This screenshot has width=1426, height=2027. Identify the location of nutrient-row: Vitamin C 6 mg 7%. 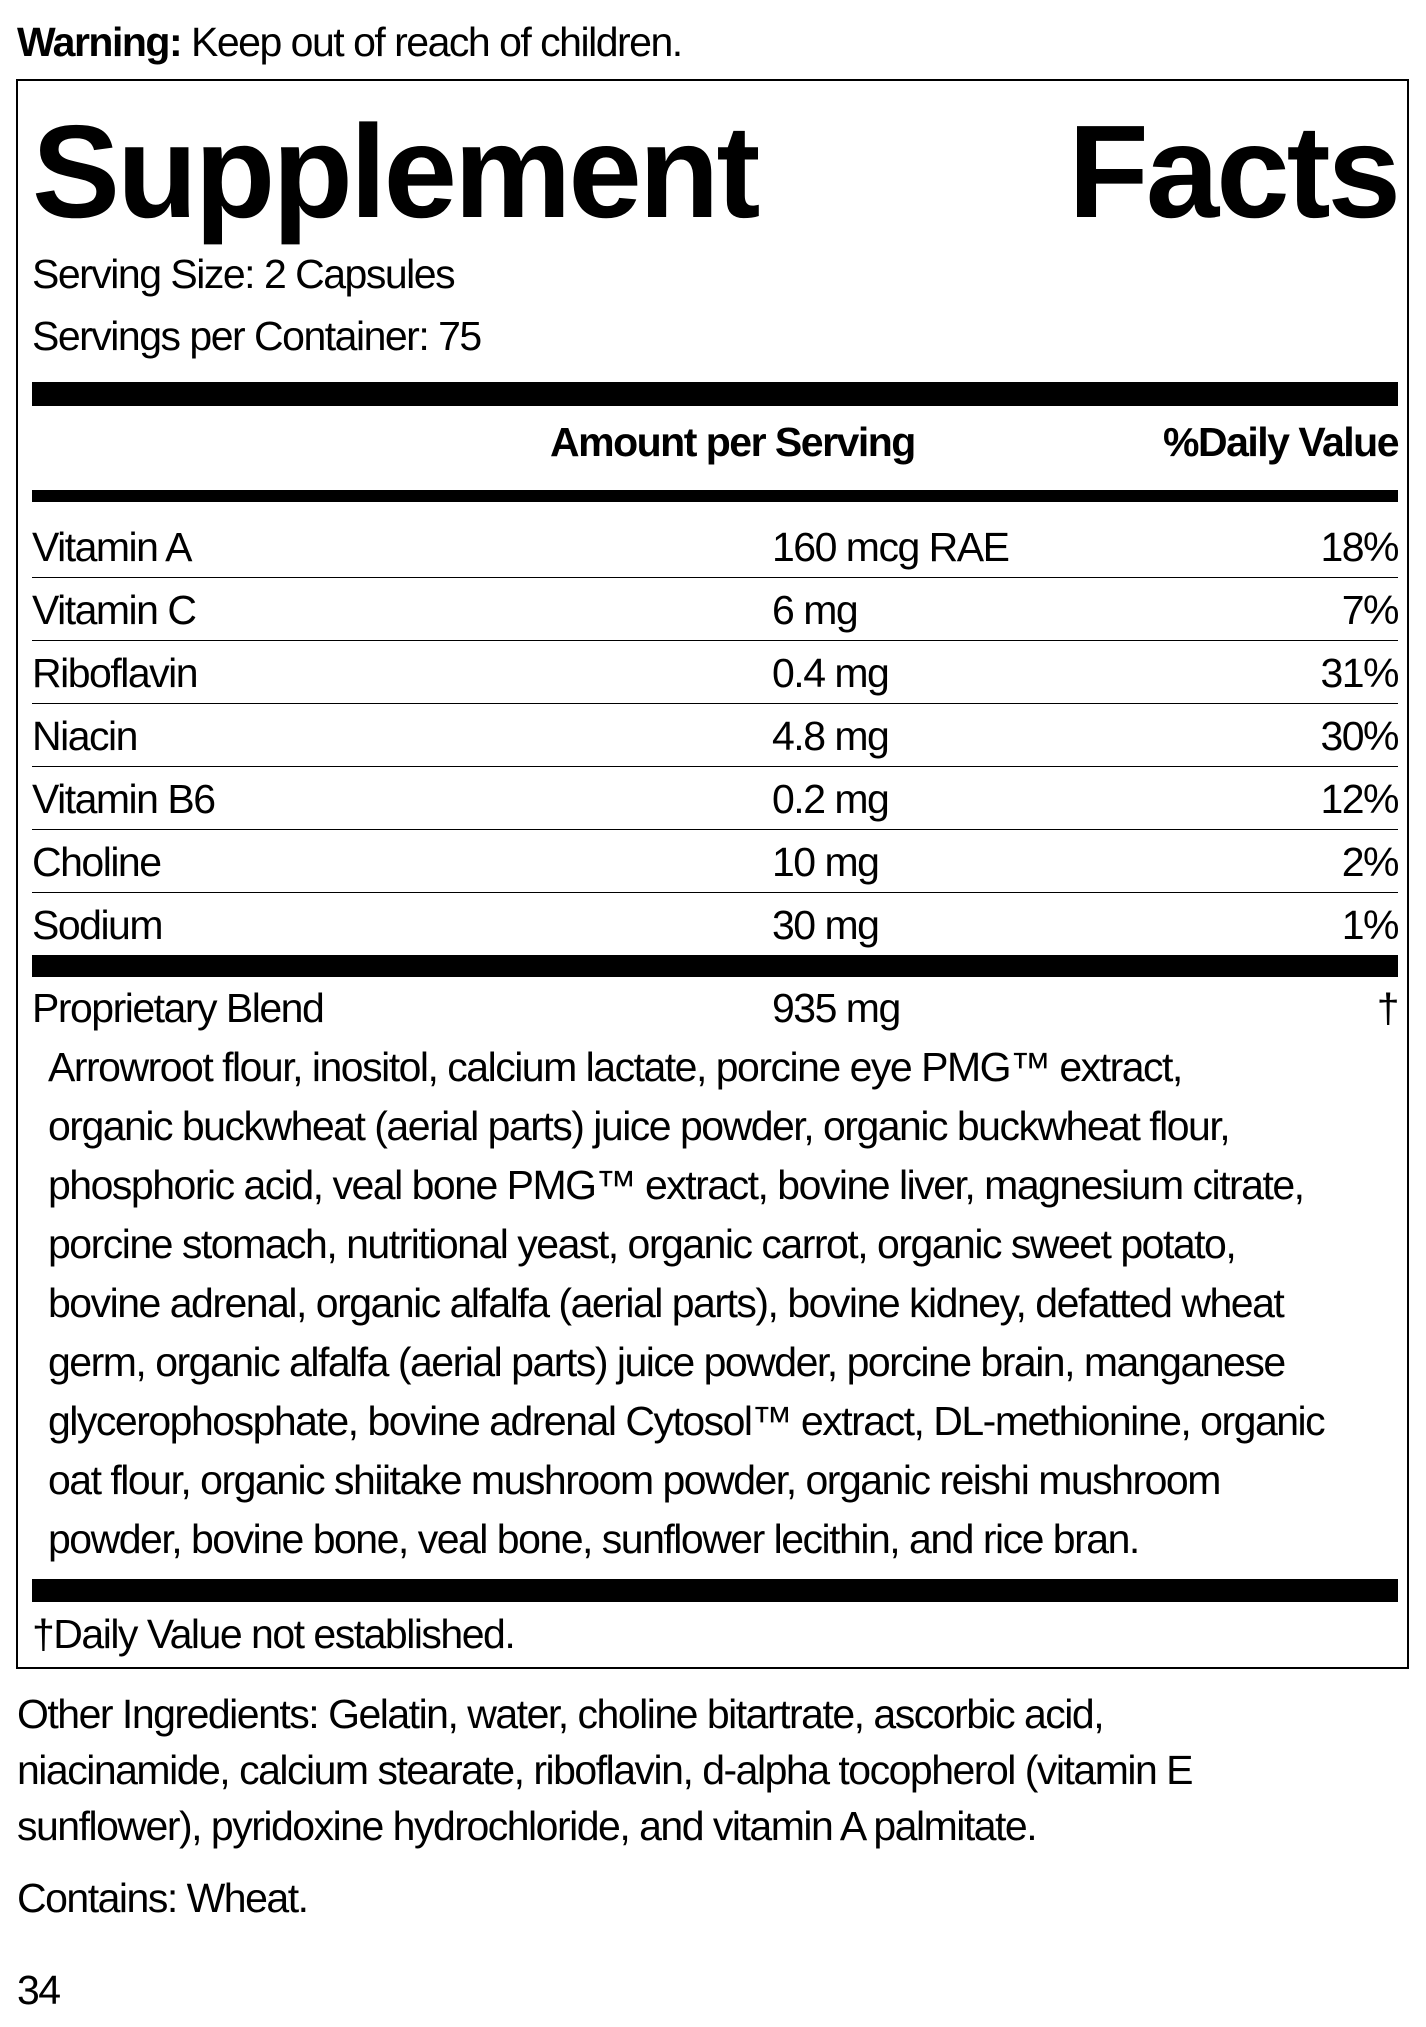
(716, 610).